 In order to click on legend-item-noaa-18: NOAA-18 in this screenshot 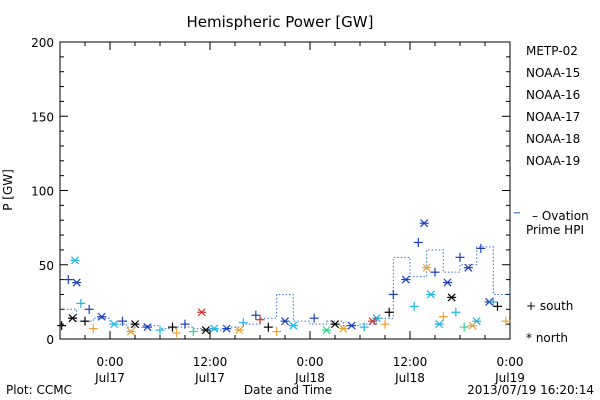, I will do `click(553, 139)`.